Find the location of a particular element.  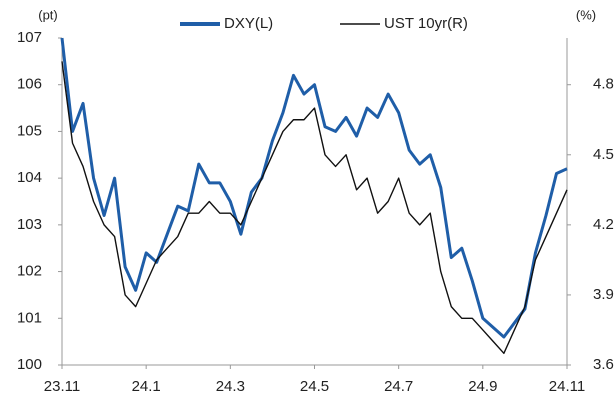

y-tick-label: 101 is located at coordinates (29, 317).